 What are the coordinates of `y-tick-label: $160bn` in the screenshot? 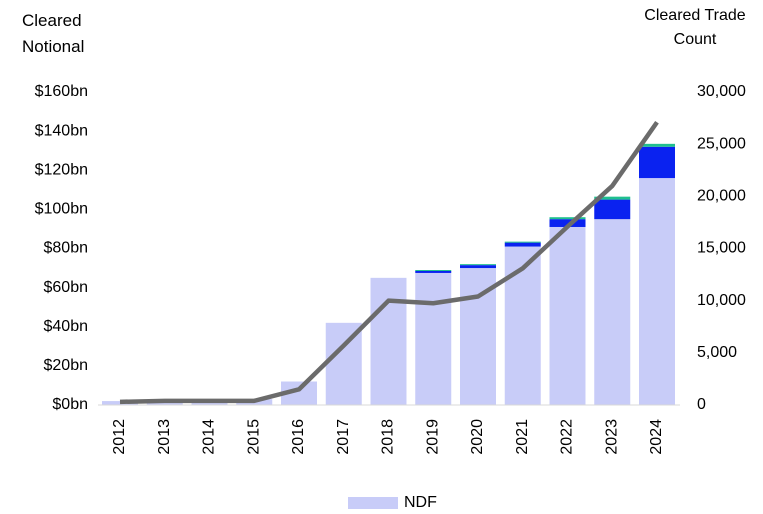 It's located at (61, 91).